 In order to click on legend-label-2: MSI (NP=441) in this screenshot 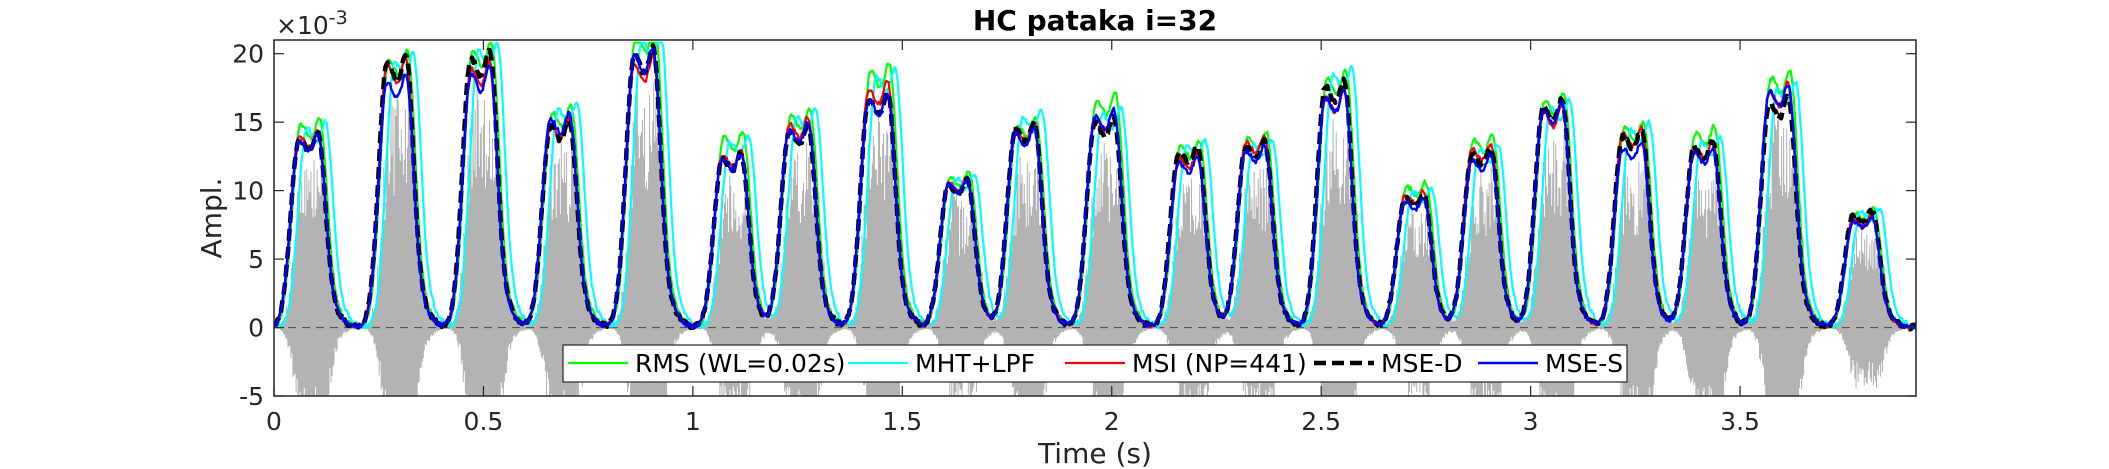, I will do `click(1219, 363)`.